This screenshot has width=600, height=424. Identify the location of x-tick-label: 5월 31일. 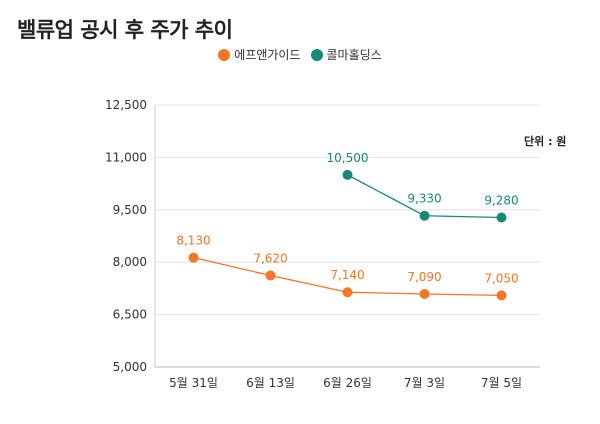
(193, 383).